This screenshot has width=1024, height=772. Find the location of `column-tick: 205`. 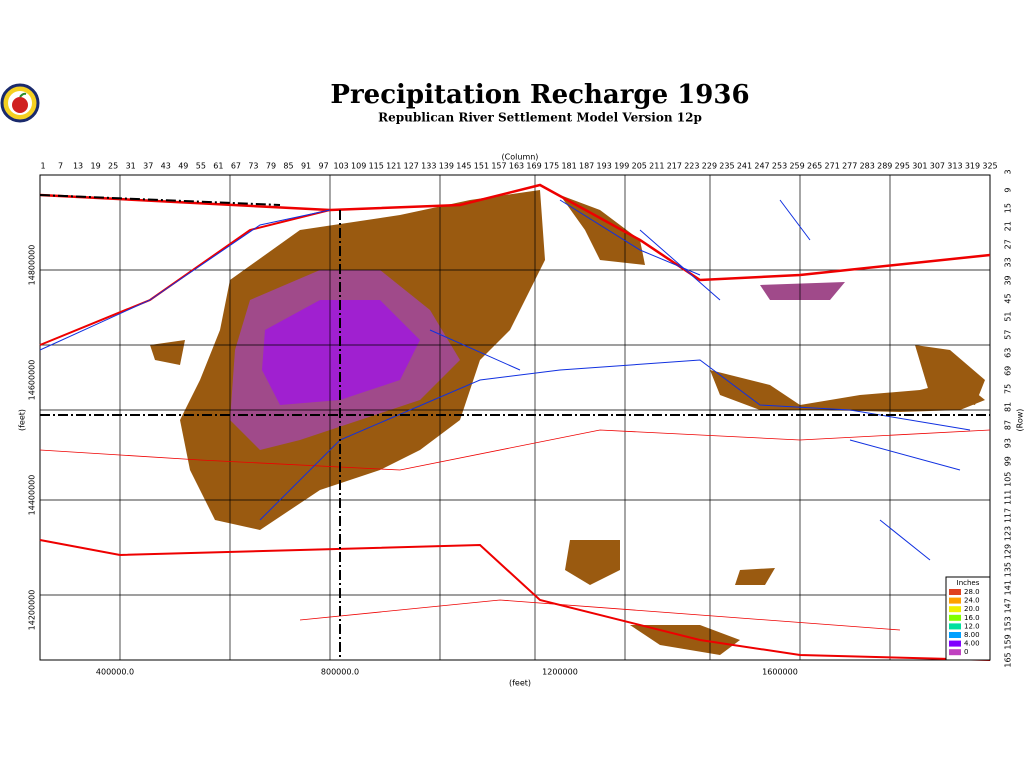

column-tick: 205 is located at coordinates (639, 166).